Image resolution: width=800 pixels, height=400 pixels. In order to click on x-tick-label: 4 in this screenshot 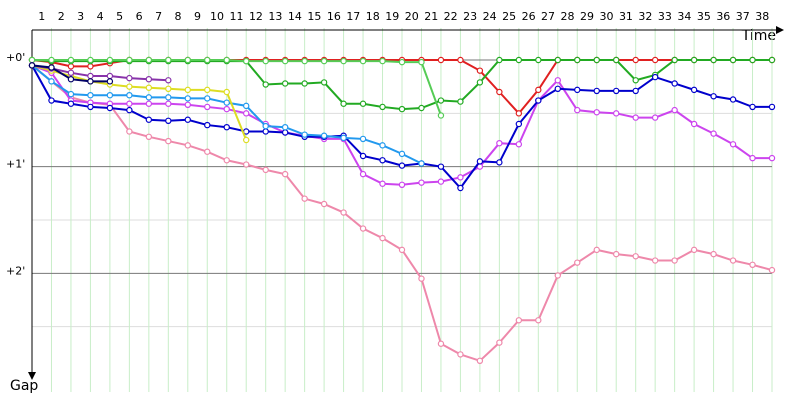, I will do `click(100, 16)`.